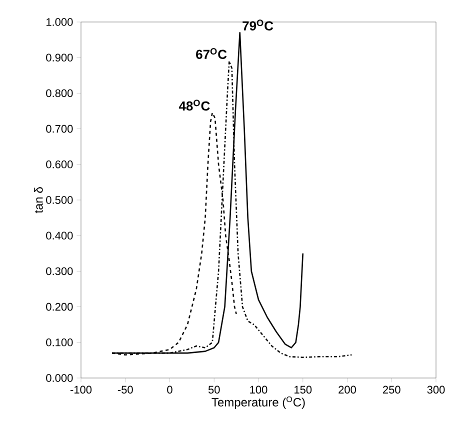 The image size is (450, 442). I want to click on x-tick-label: -50, so click(125, 390).